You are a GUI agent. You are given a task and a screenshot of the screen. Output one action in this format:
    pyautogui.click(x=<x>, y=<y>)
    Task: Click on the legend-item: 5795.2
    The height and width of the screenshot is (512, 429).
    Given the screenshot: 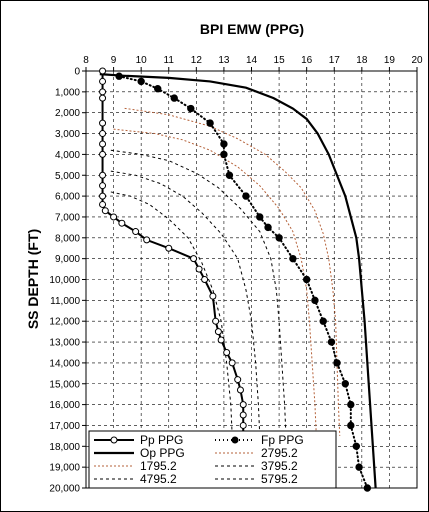 What is the action you would take?
    pyautogui.click(x=256, y=479)
    